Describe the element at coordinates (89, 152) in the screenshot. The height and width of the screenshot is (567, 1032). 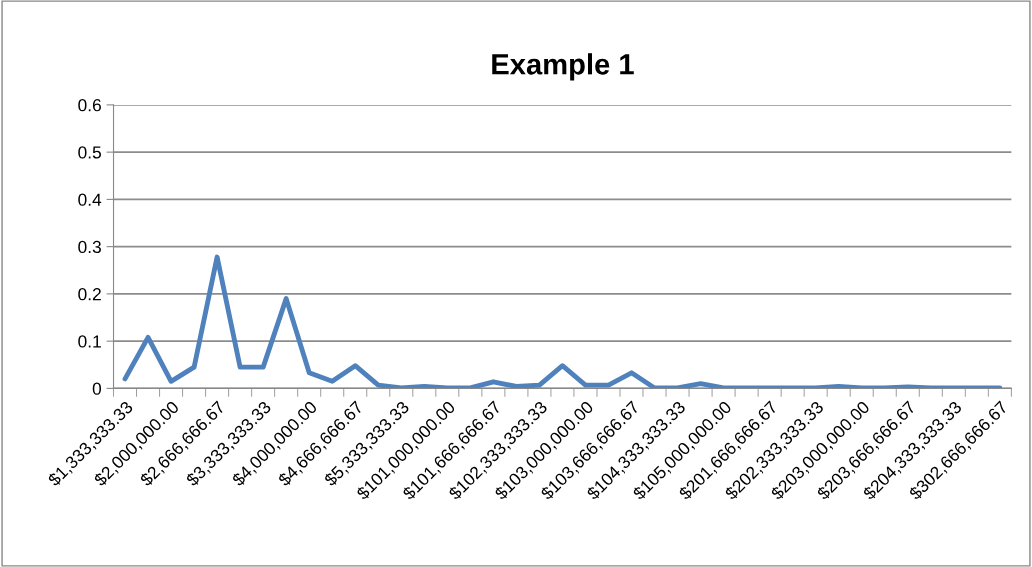
I see `y-tick-label: 0.5` at that location.